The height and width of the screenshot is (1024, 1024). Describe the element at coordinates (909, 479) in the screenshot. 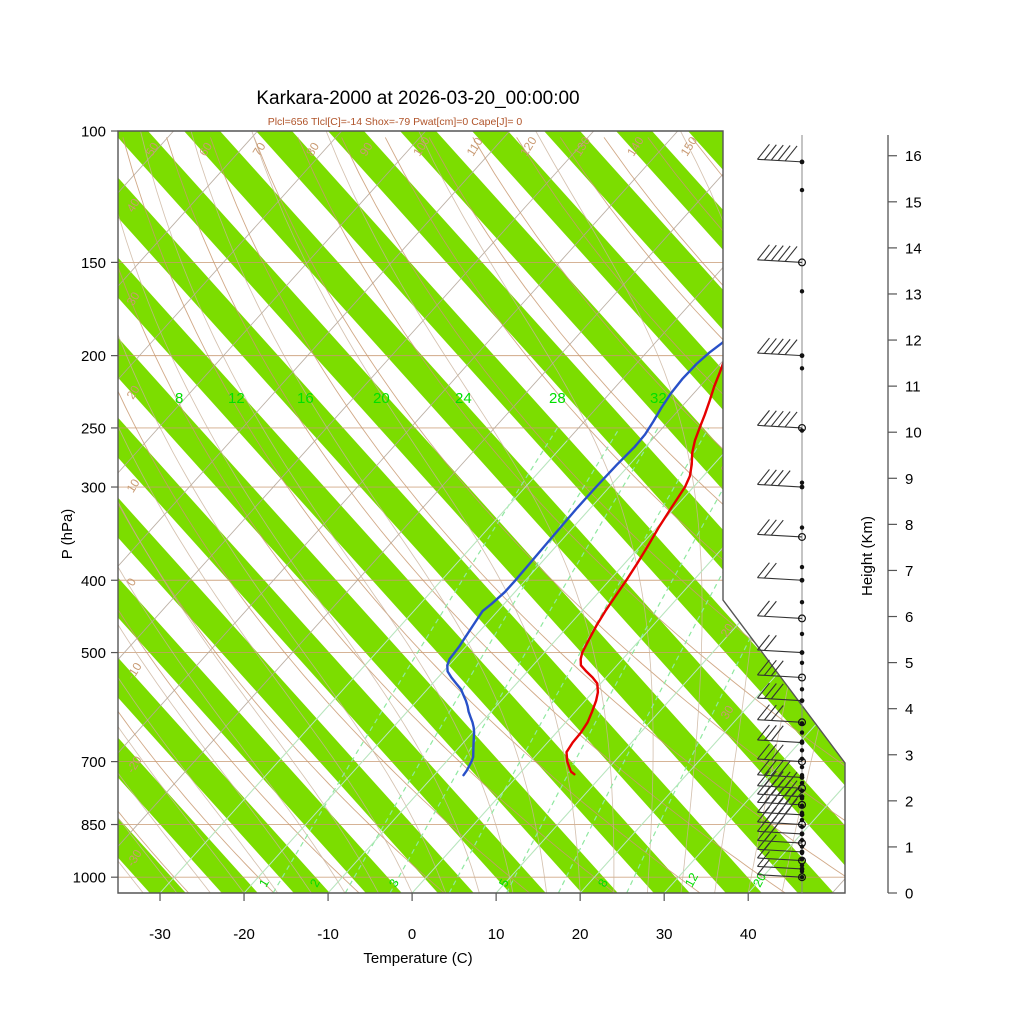

I see `height-tick-label: 9` at that location.